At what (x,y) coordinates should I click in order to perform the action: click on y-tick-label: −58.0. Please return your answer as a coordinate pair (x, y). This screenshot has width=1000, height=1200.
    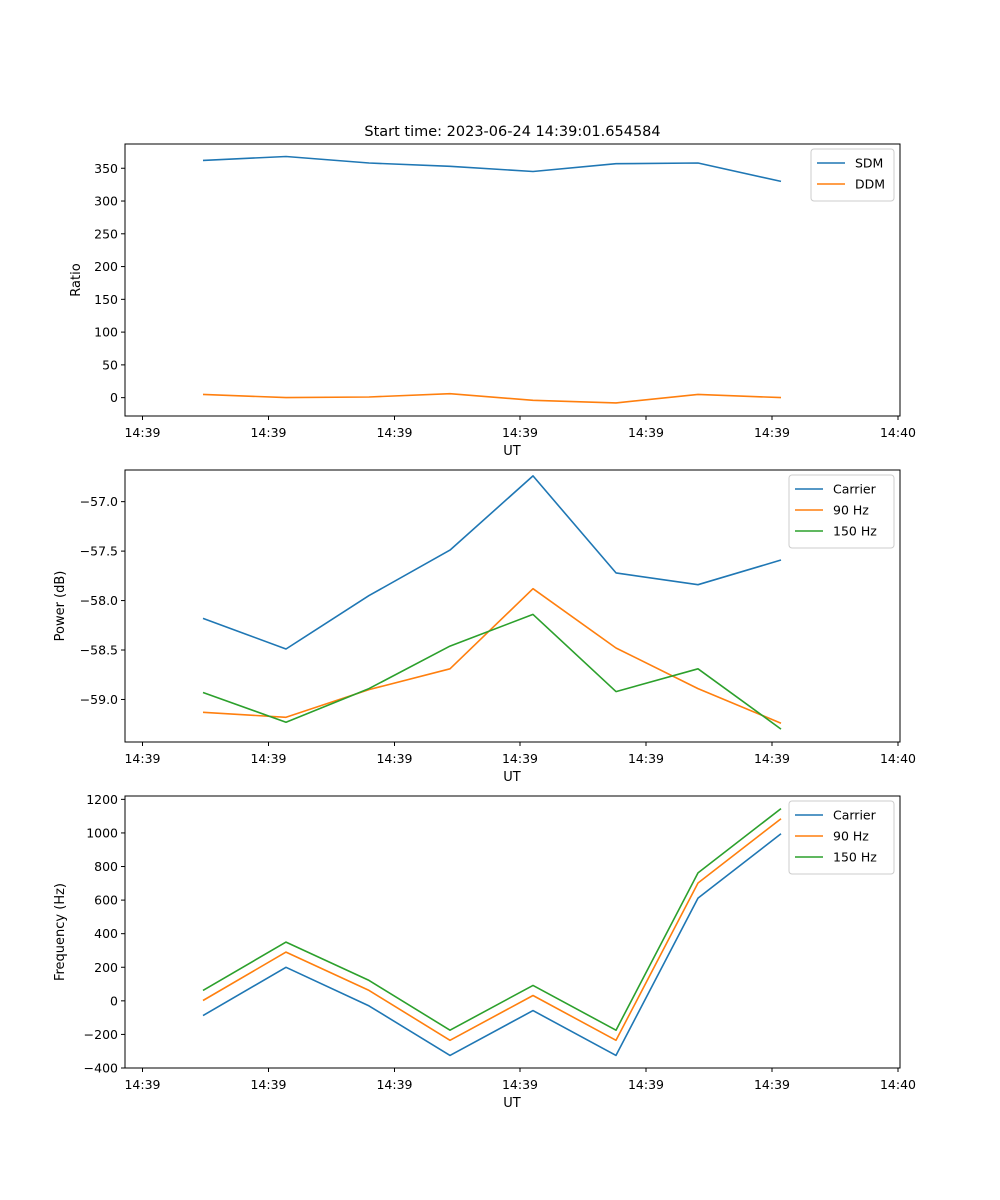
    Looking at the image, I should click on (99, 600).